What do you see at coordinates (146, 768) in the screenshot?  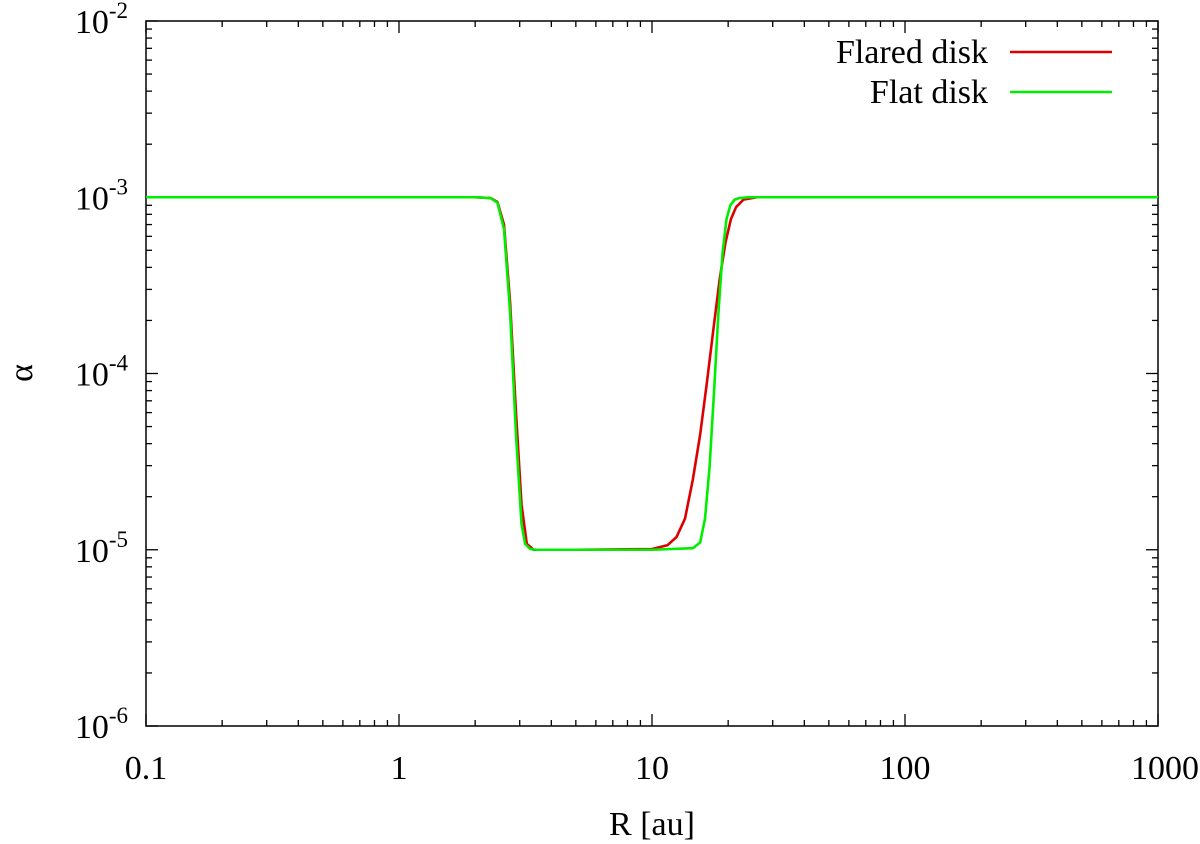 I see `x-tick-label: 0.1` at bounding box center [146, 768].